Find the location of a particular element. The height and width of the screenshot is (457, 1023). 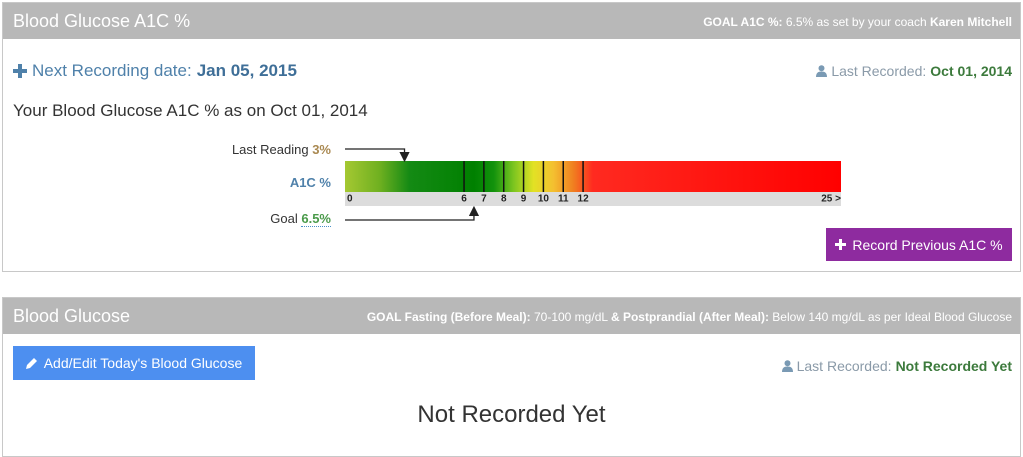

goal-label-2: & Postprandial (After Meal): is located at coordinates (689, 317).